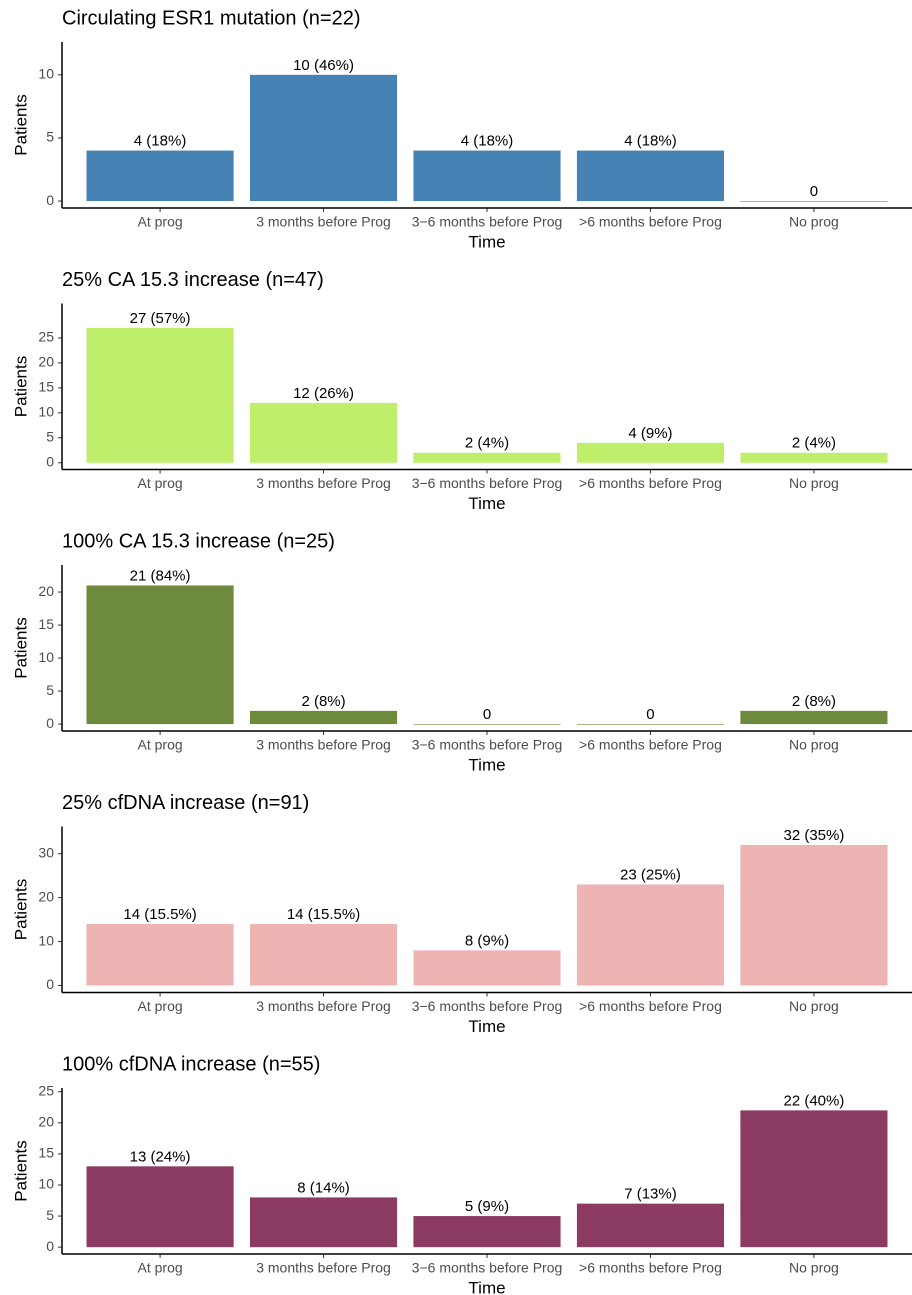 The image size is (912, 1295). What do you see at coordinates (211, 18) in the screenshot?
I see `chart-title: Circulating ESR1 mutation (n=22)` at bounding box center [211, 18].